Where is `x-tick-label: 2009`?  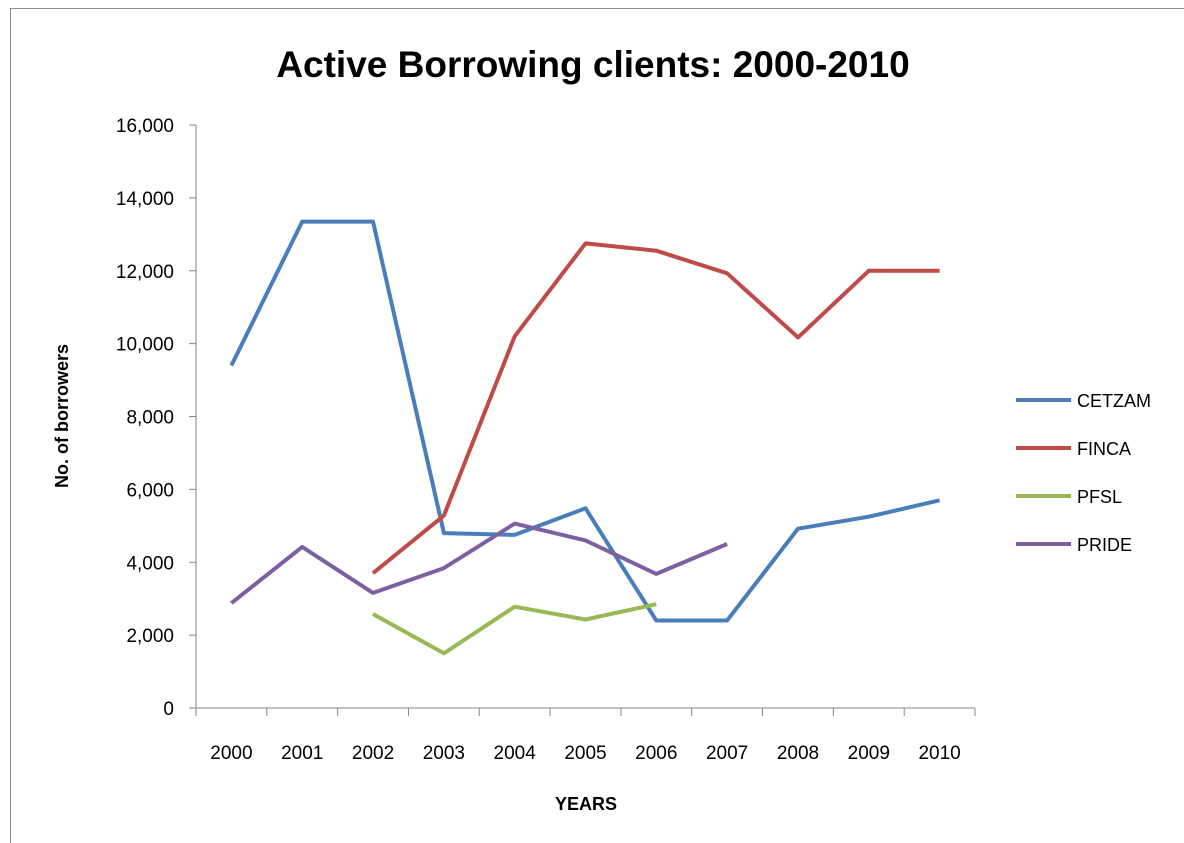
x-tick-label: 2009 is located at coordinates (869, 753).